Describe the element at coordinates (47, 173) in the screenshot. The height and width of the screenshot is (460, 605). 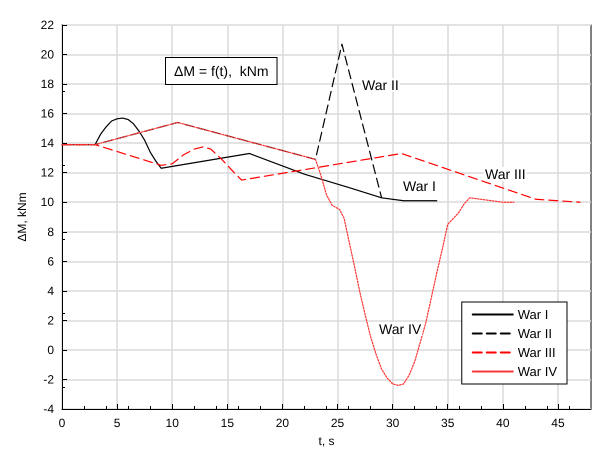
I see `y-tick-label: 12` at that location.